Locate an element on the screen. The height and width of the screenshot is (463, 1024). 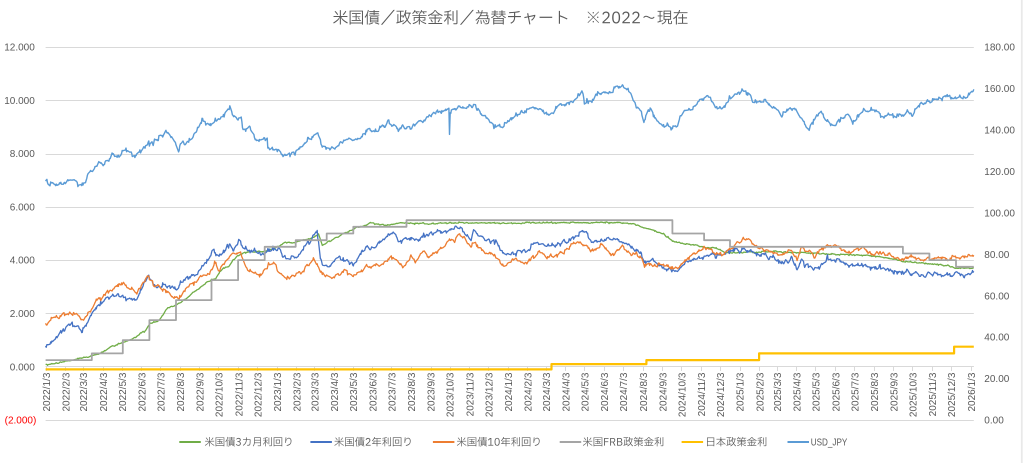
svg-text: 2024/4/3 is located at coordinates (567, 391).